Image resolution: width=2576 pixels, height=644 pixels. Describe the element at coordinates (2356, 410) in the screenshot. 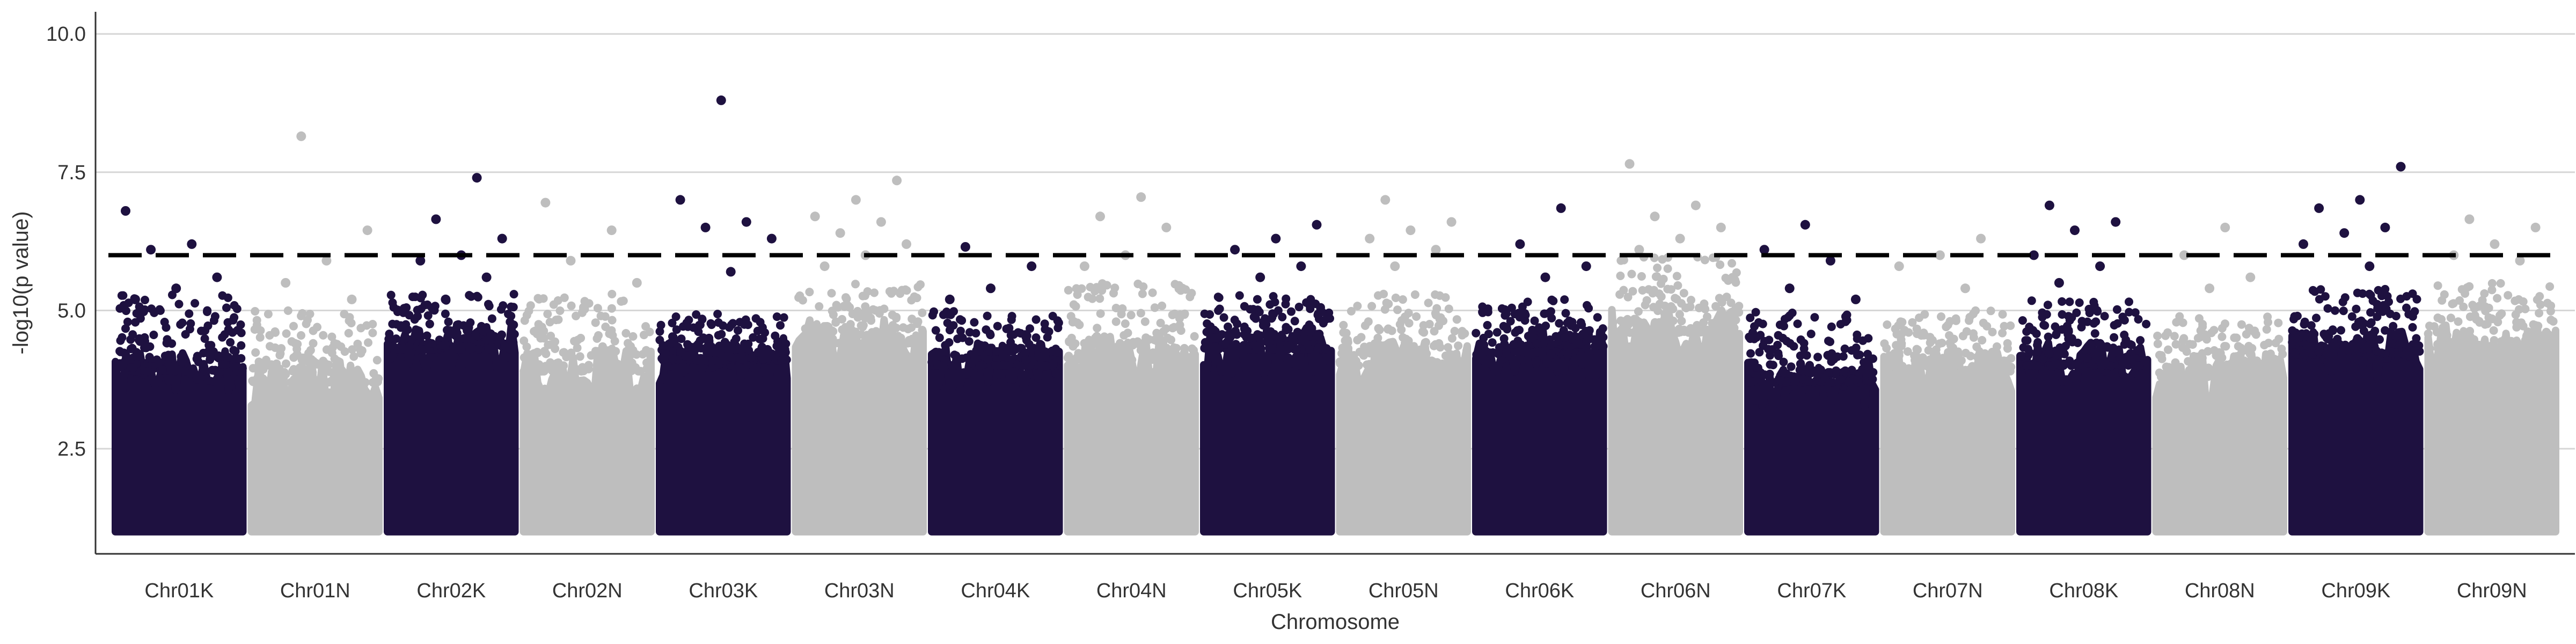

I see `chromosome-points-Chr09K` at that location.